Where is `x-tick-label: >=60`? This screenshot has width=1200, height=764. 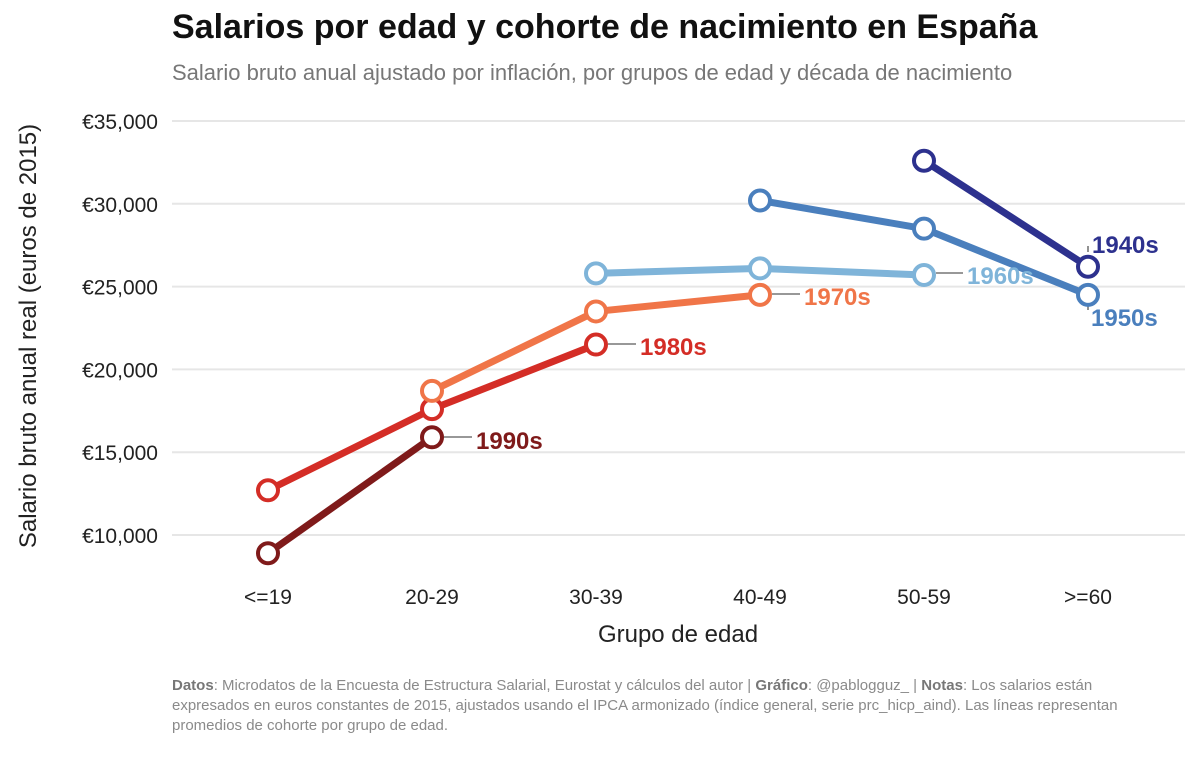
x-tick-label: >=60 is located at coordinates (1088, 597).